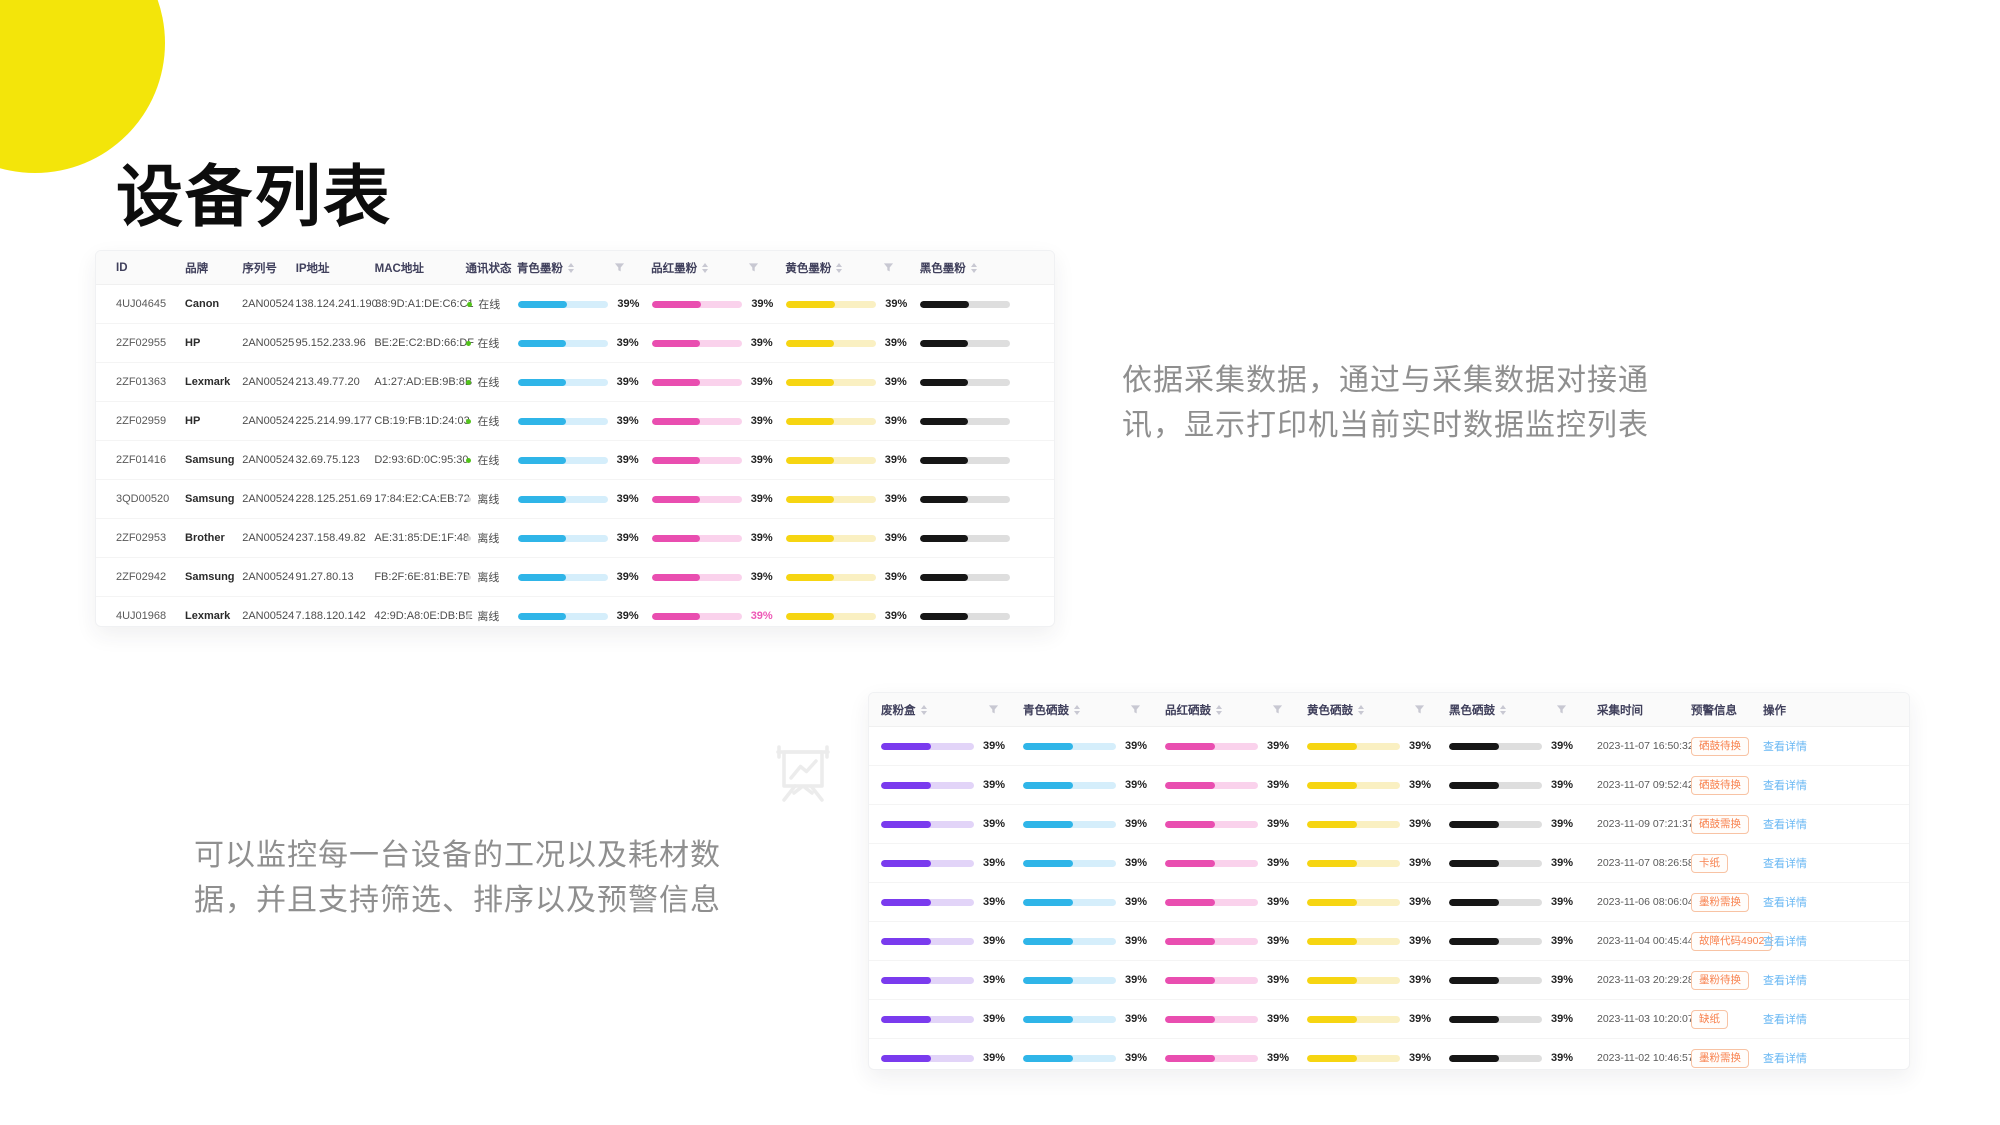 The image size is (2000, 1125). Describe the element at coordinates (143, 499) in the screenshot. I see `device-id: 3QD00520` at that location.